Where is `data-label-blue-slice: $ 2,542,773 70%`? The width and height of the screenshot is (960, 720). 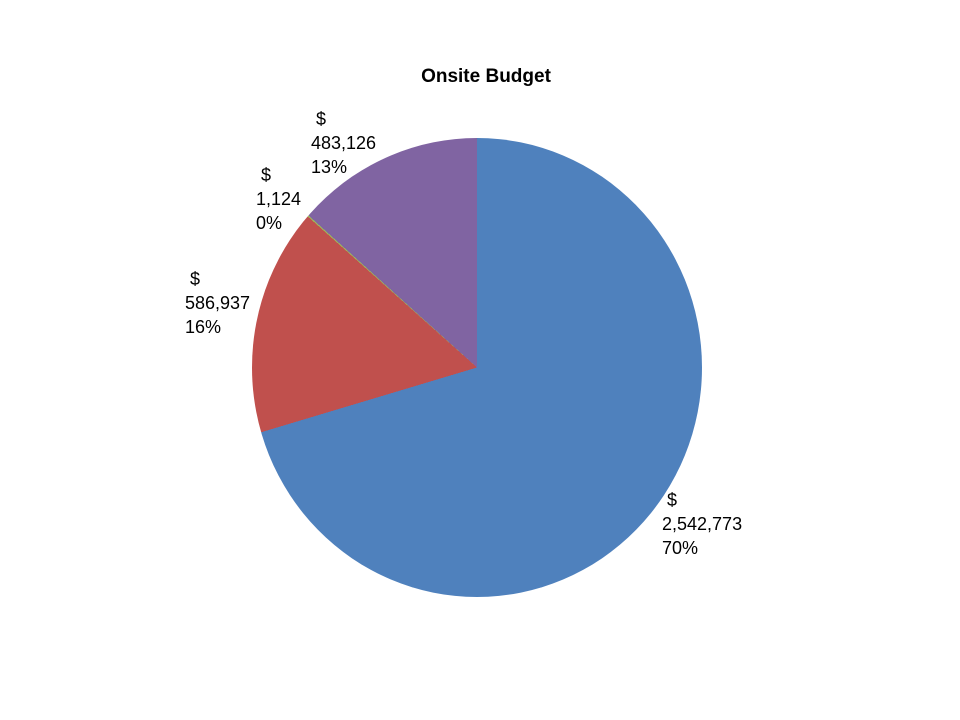 data-label-blue-slice: $ 2,542,773 70% is located at coordinates (702, 524).